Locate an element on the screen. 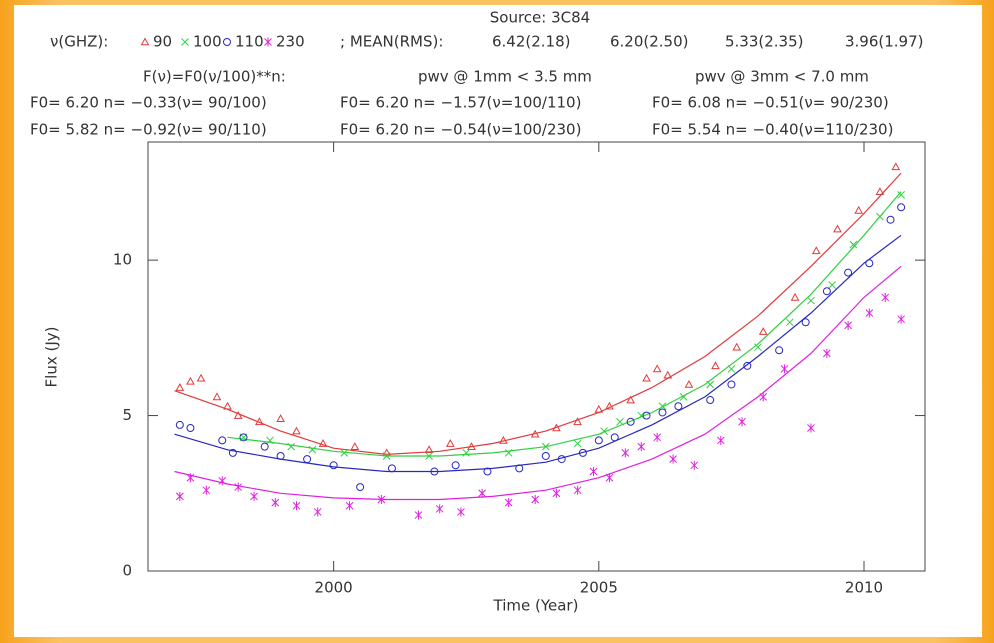  fit-result: F0= 6.08 n= −0.51(ν= 90/230) is located at coordinates (770, 103).